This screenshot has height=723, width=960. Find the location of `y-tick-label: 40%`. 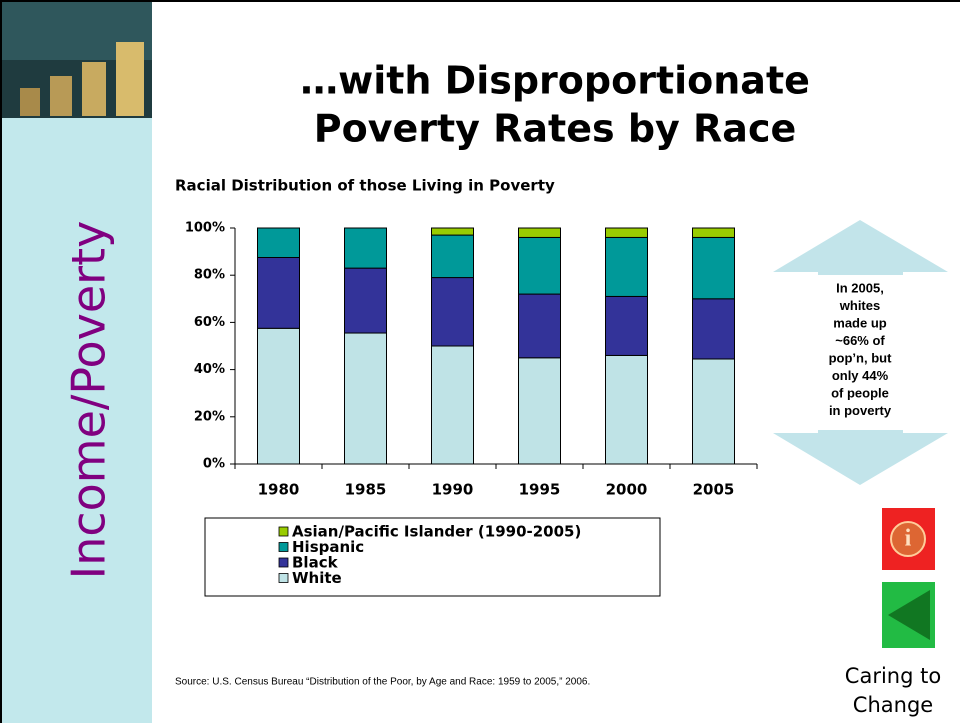

y-tick-label: 40% is located at coordinates (209, 369).